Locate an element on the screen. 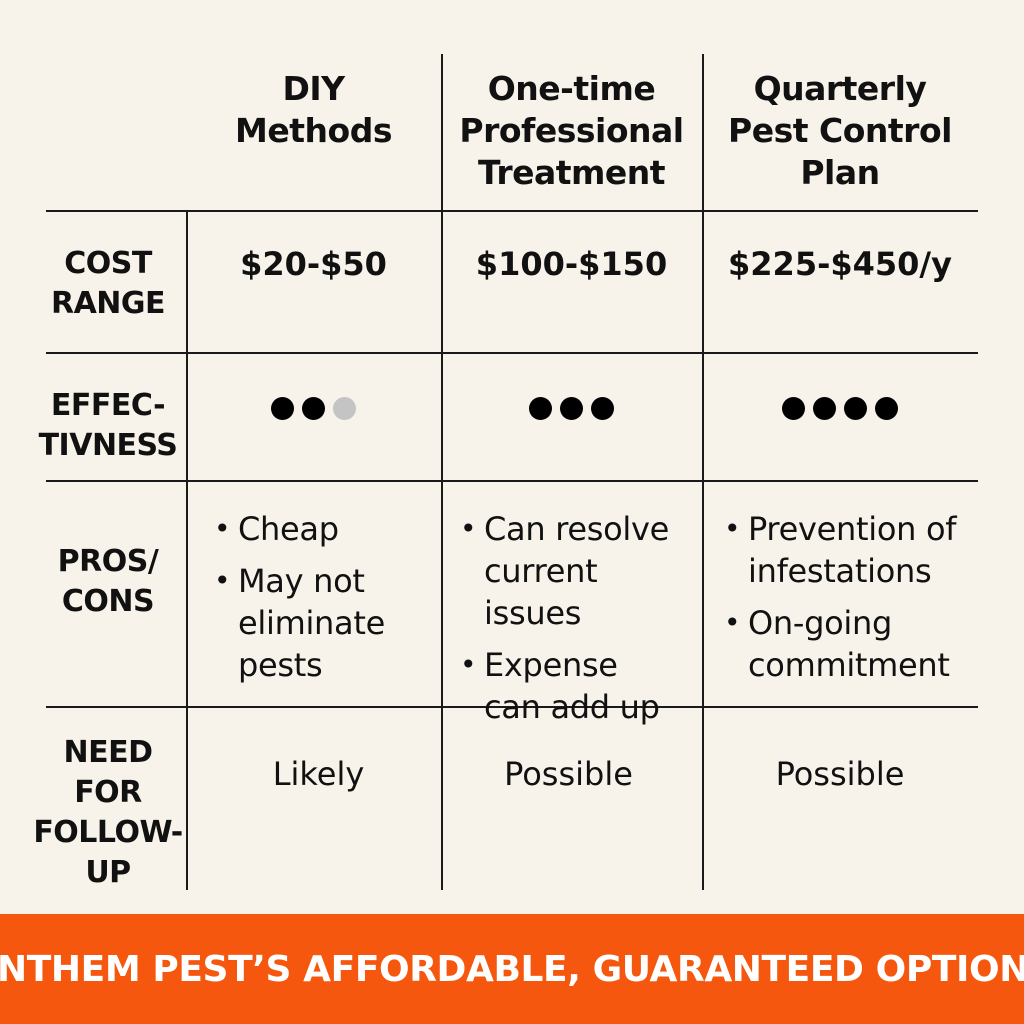 The image size is (1024, 1024). column-header-line: One-time is located at coordinates (571, 88).